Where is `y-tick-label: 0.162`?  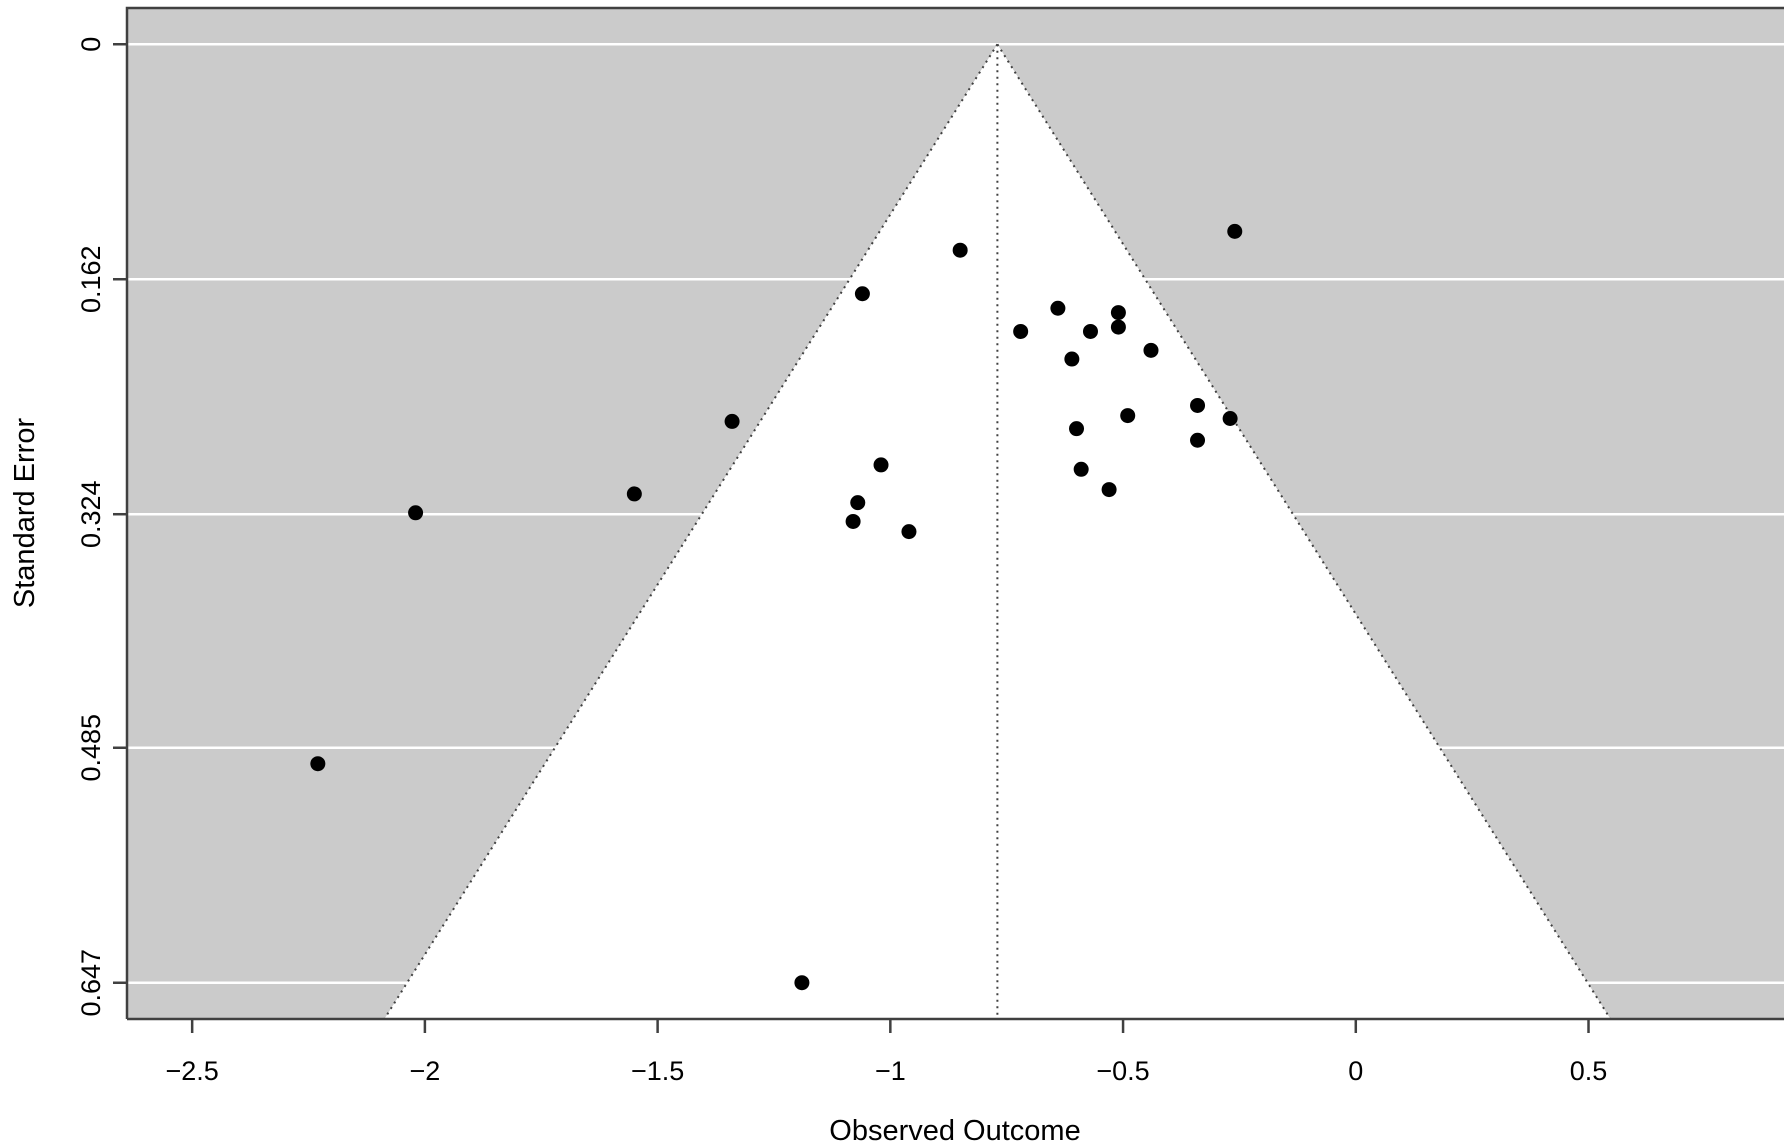
y-tick-label: 0.162 is located at coordinates (91, 279).